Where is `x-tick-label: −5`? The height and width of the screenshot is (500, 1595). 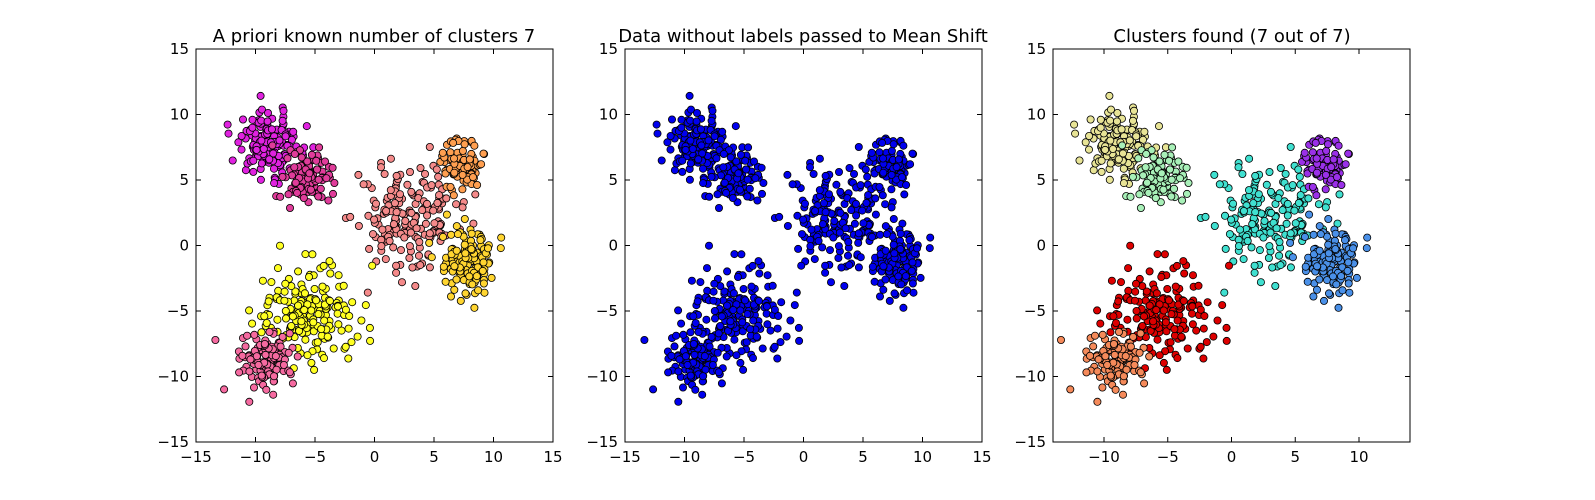 x-tick-label: −5 is located at coordinates (744, 457).